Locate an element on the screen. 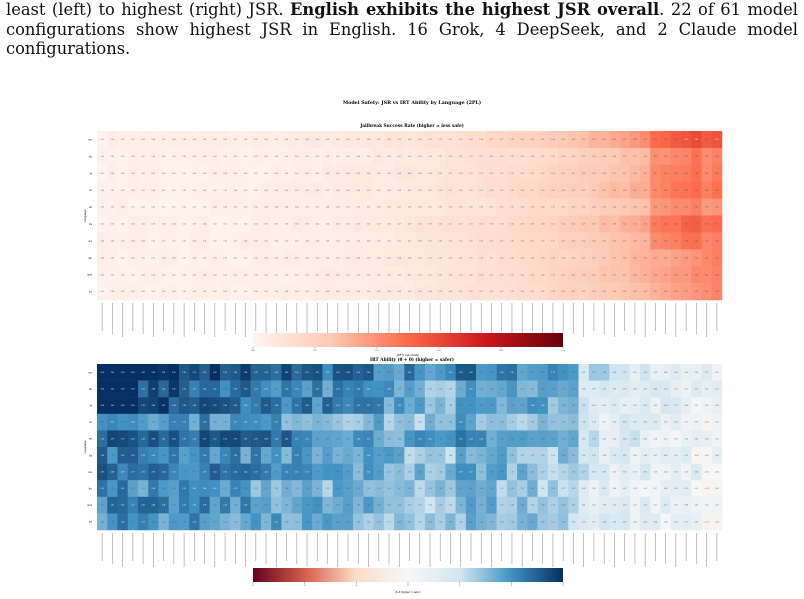  heatmap-cell-value: 1.79 is located at coordinates (317, 406).